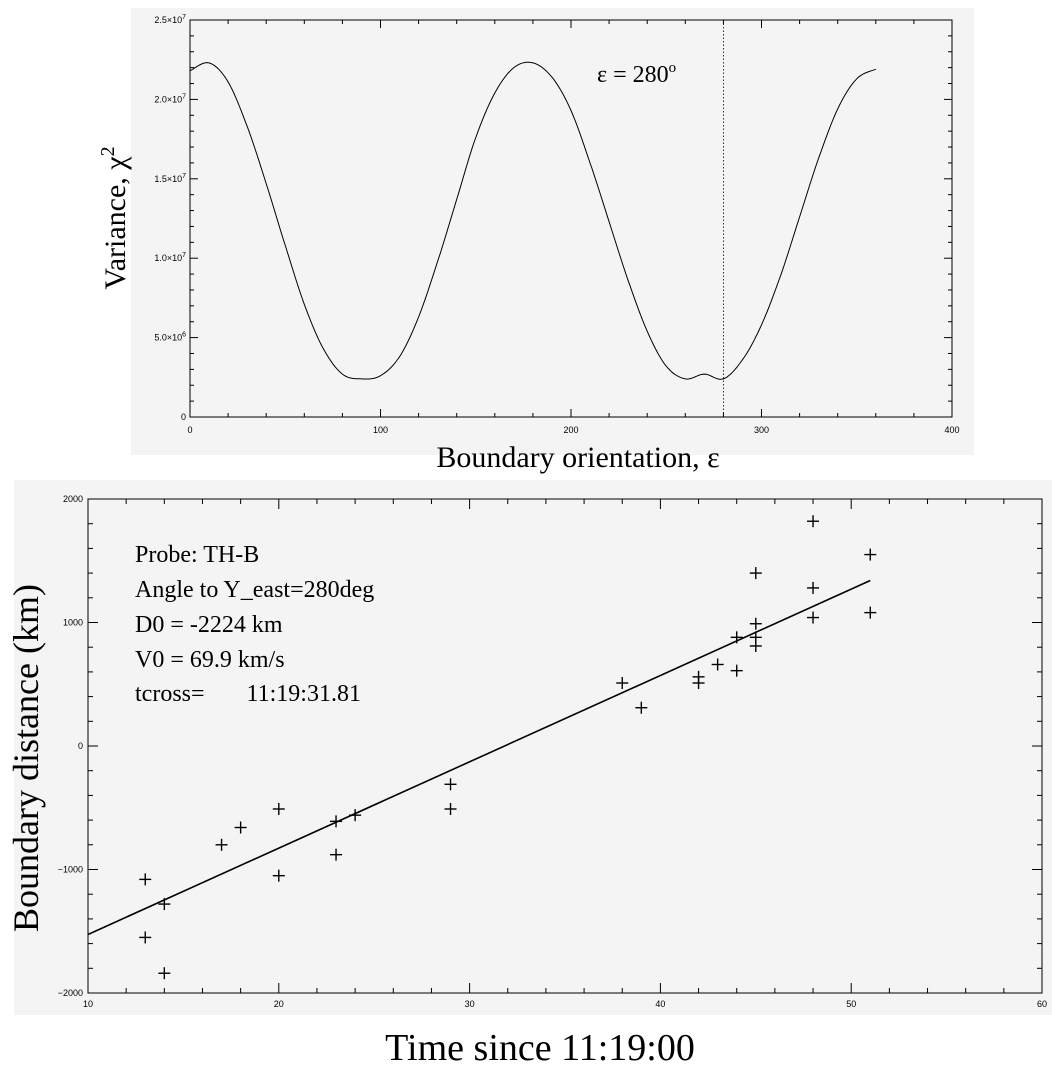 The image size is (1052, 1073). Describe the element at coordinates (70, 993) in the screenshot. I see `y-tick-label: −2000` at that location.